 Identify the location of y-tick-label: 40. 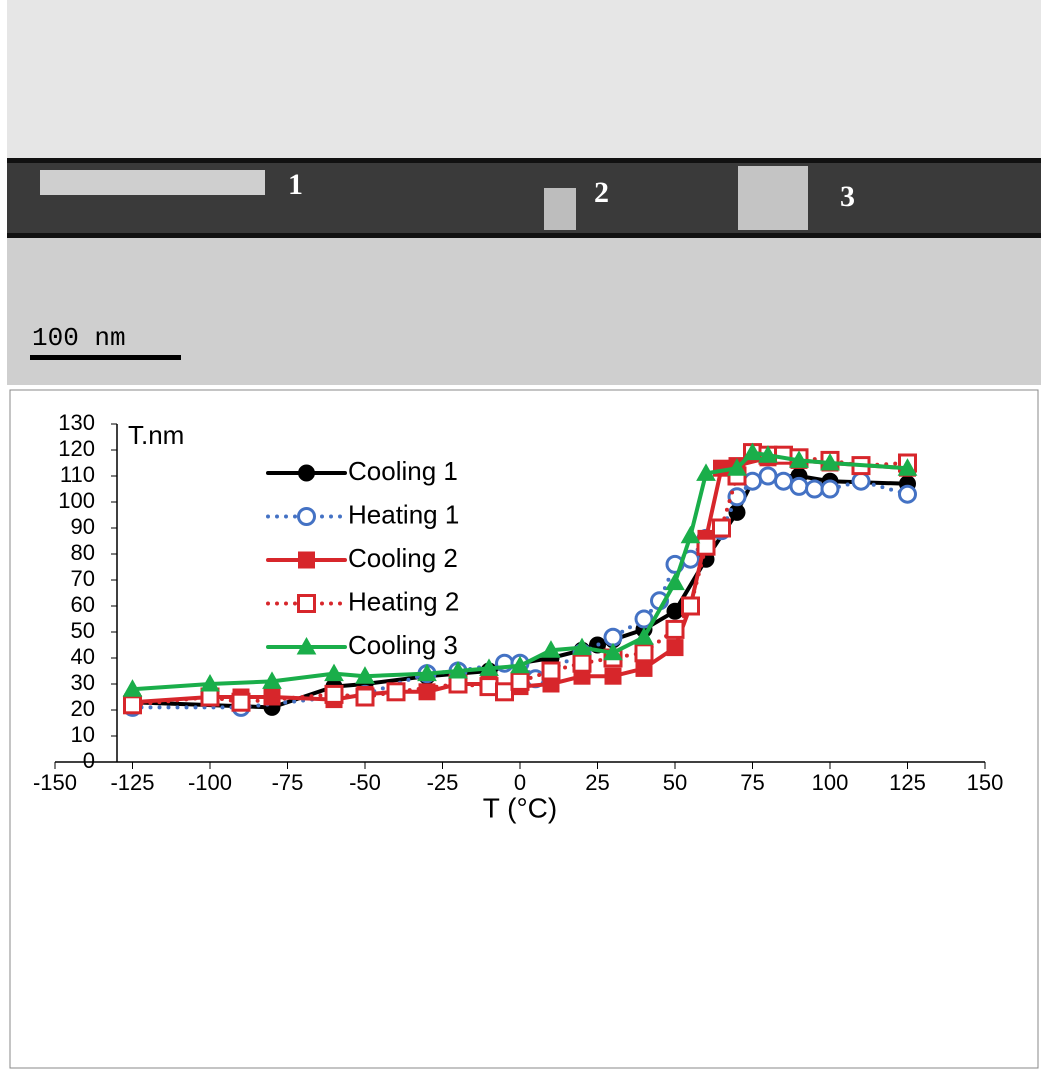
(83, 656).